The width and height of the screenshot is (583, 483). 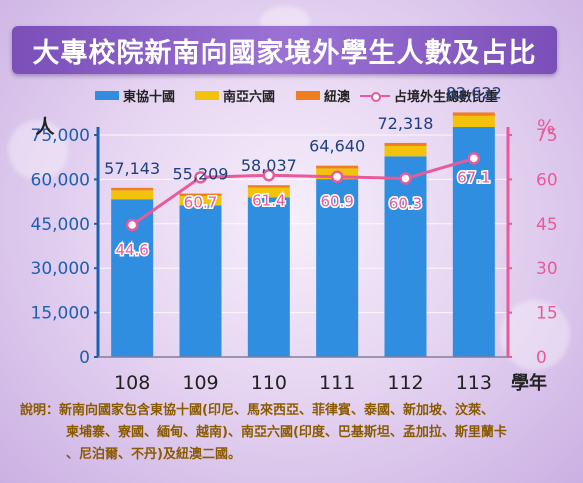 What do you see at coordinates (149, 97) in the screenshot?
I see `legend-label-asean: 東協十國` at bounding box center [149, 97].